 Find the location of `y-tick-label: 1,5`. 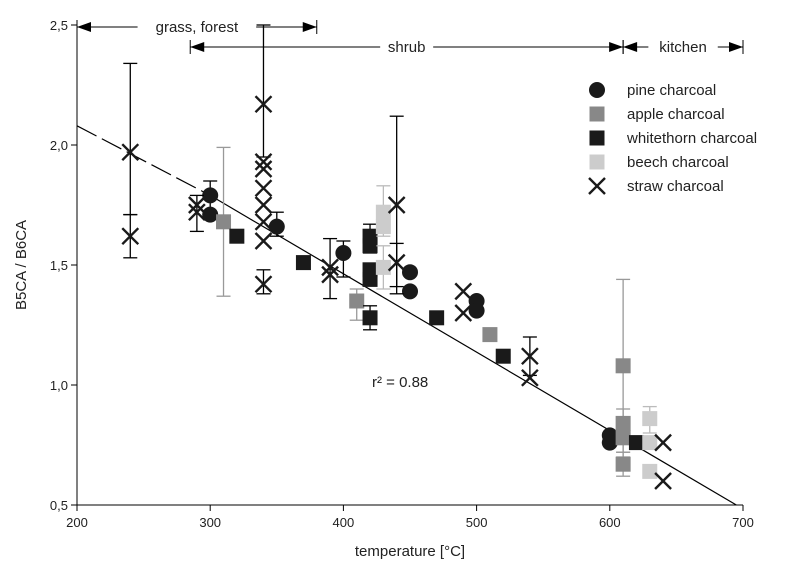

y-tick-label: 1,5 is located at coordinates (59, 265).